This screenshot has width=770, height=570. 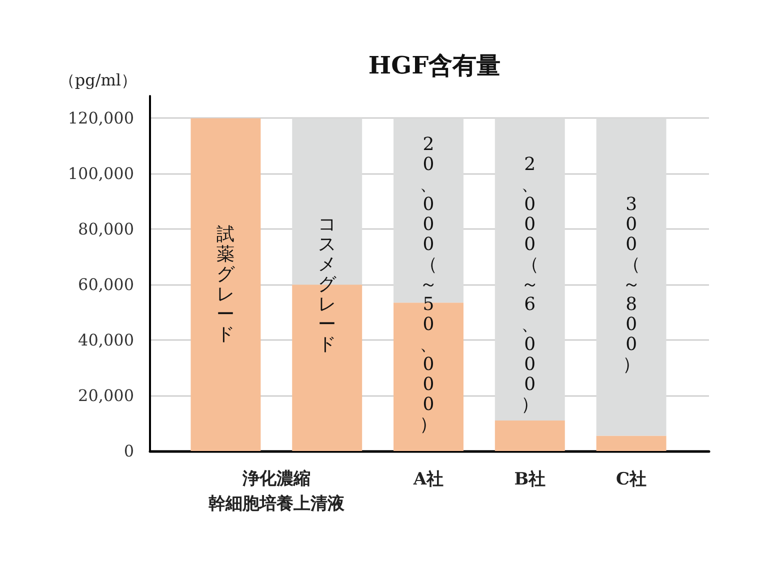 What do you see at coordinates (631, 480) in the screenshot?
I see `x-tick-label: C社` at bounding box center [631, 480].